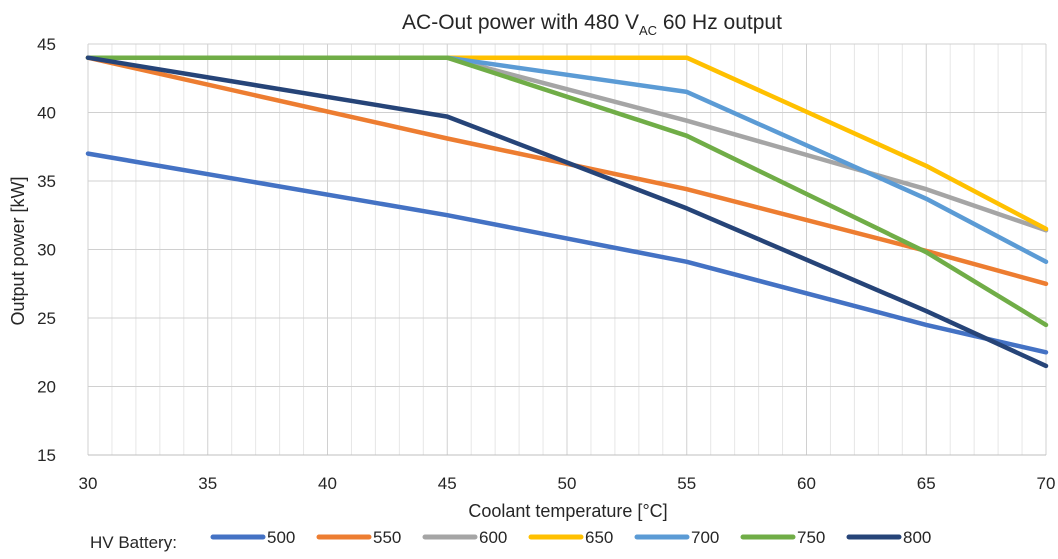 The image size is (1058, 559). I want to click on chart-title: AC-Out power with 480 VAC 60 Hz output, so click(592, 24).